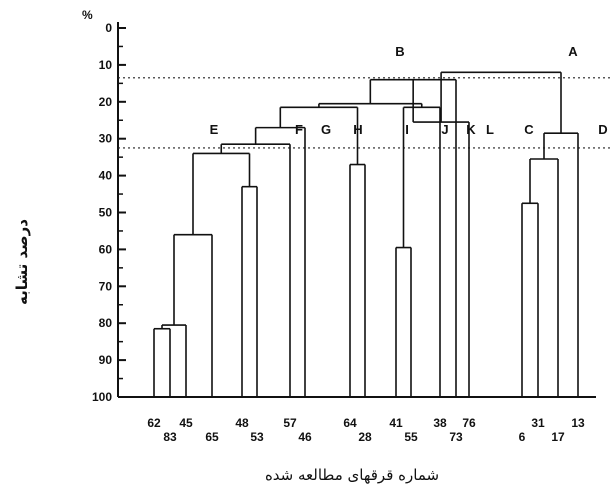  Describe the element at coordinates (106, 139) in the screenshot. I see `y-tick-label: 30` at that location.